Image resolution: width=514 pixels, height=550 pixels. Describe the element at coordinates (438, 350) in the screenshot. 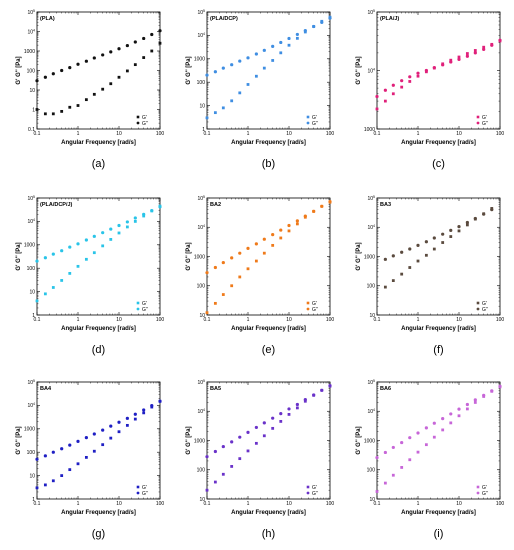

I see `panel-letter: (f)` at that location.